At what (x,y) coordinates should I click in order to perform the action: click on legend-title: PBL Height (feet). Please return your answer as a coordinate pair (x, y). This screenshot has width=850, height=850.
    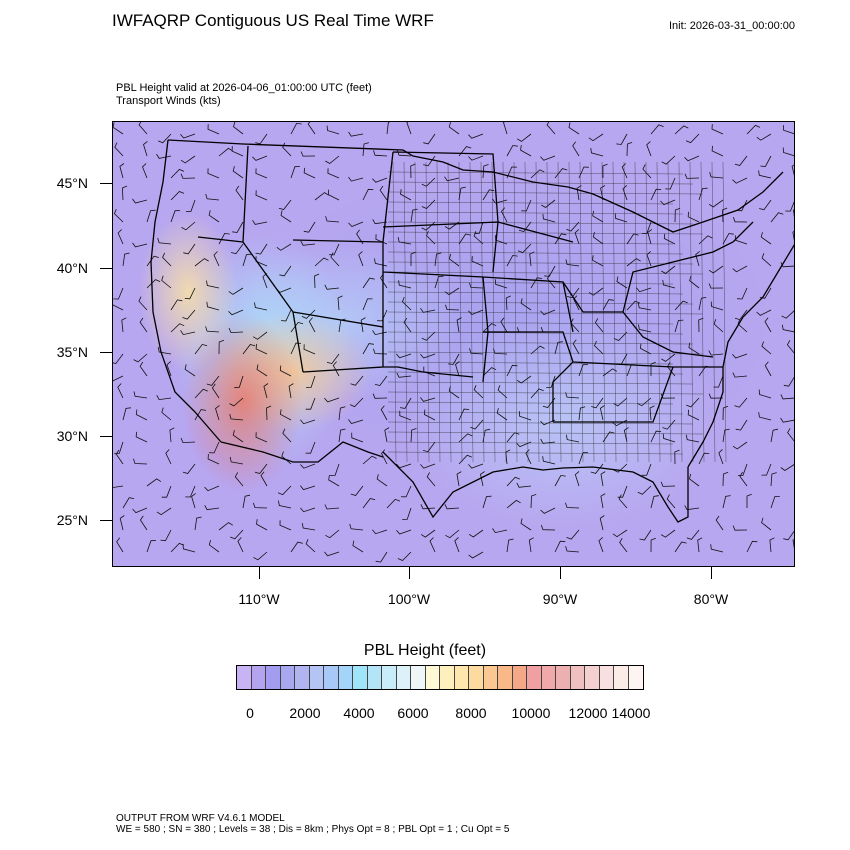
    Looking at the image, I should click on (425, 650).